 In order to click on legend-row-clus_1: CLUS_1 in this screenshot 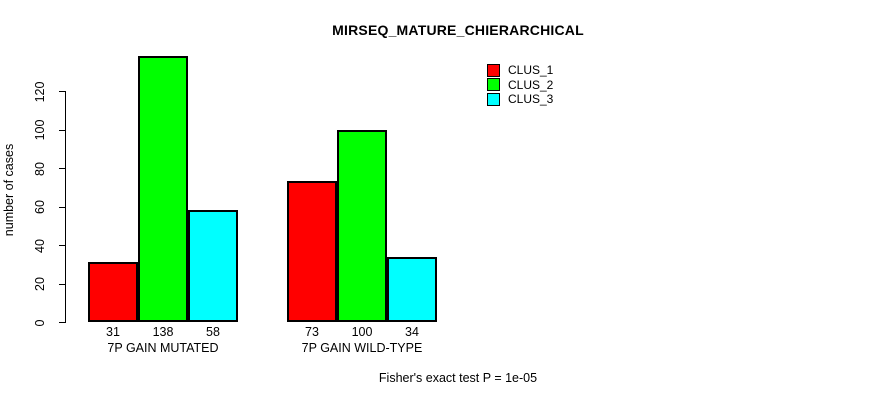, I will do `click(520, 70)`.